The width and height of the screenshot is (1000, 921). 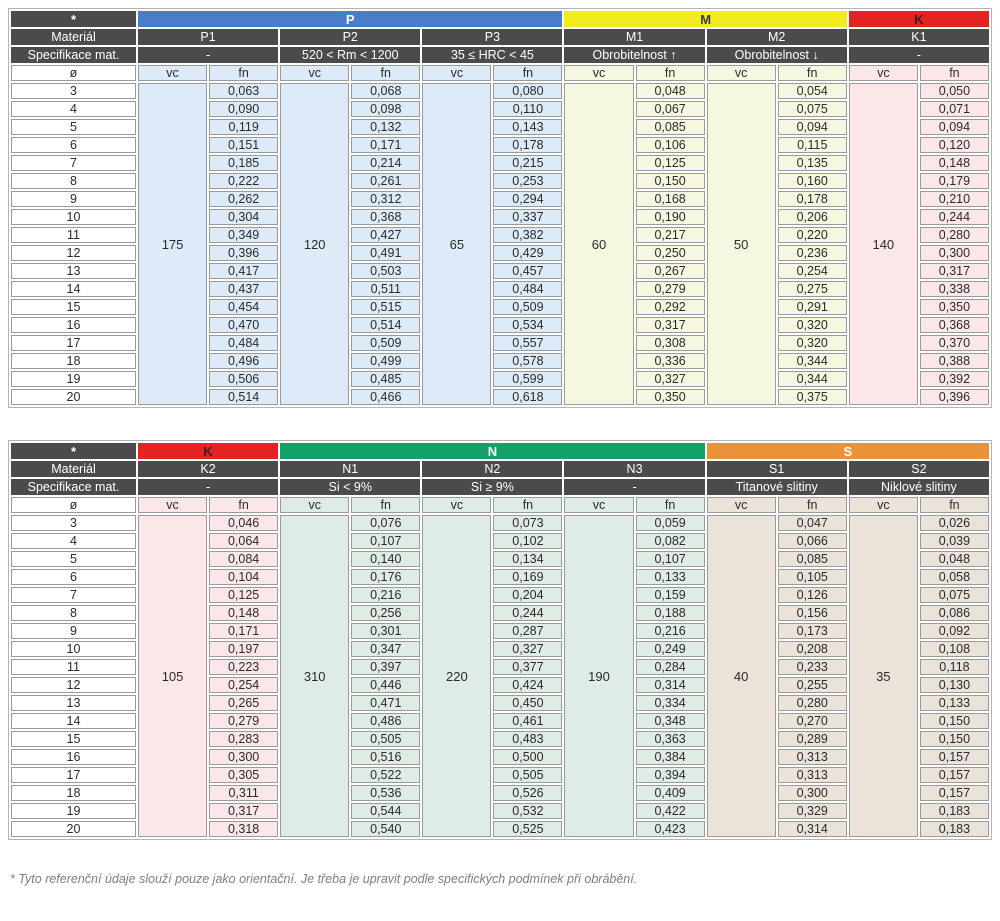 I want to click on fn-header-S2: fn, so click(x=954, y=505).